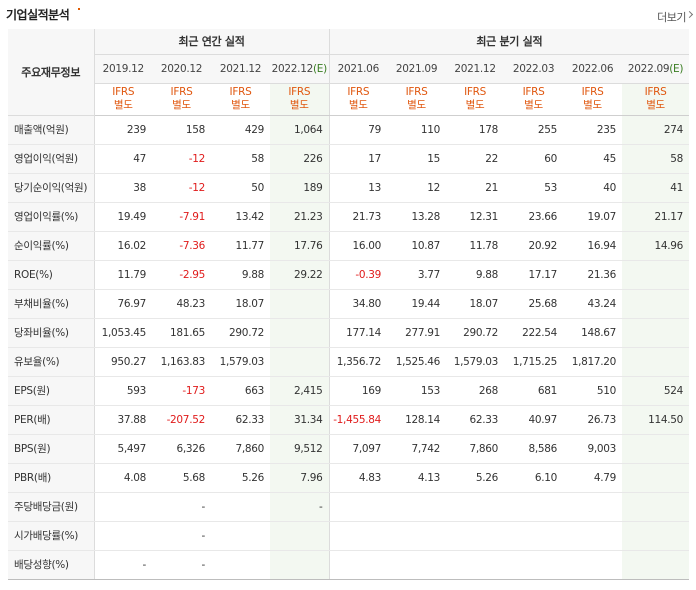 Image resolution: width=696 pixels, height=590 pixels. What do you see at coordinates (534, 159) in the screenshot?
I see `table-cell: 60` at bounding box center [534, 159].